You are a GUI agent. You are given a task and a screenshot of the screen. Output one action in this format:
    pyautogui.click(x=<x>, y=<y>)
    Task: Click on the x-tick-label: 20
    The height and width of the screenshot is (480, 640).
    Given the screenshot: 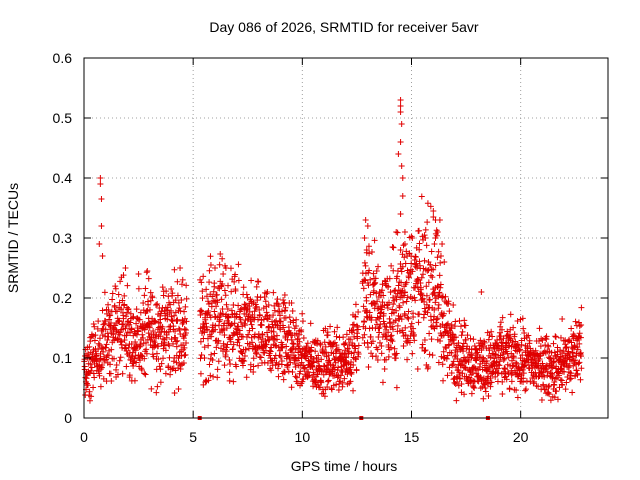 What is the action you would take?
    pyautogui.click(x=521, y=437)
    